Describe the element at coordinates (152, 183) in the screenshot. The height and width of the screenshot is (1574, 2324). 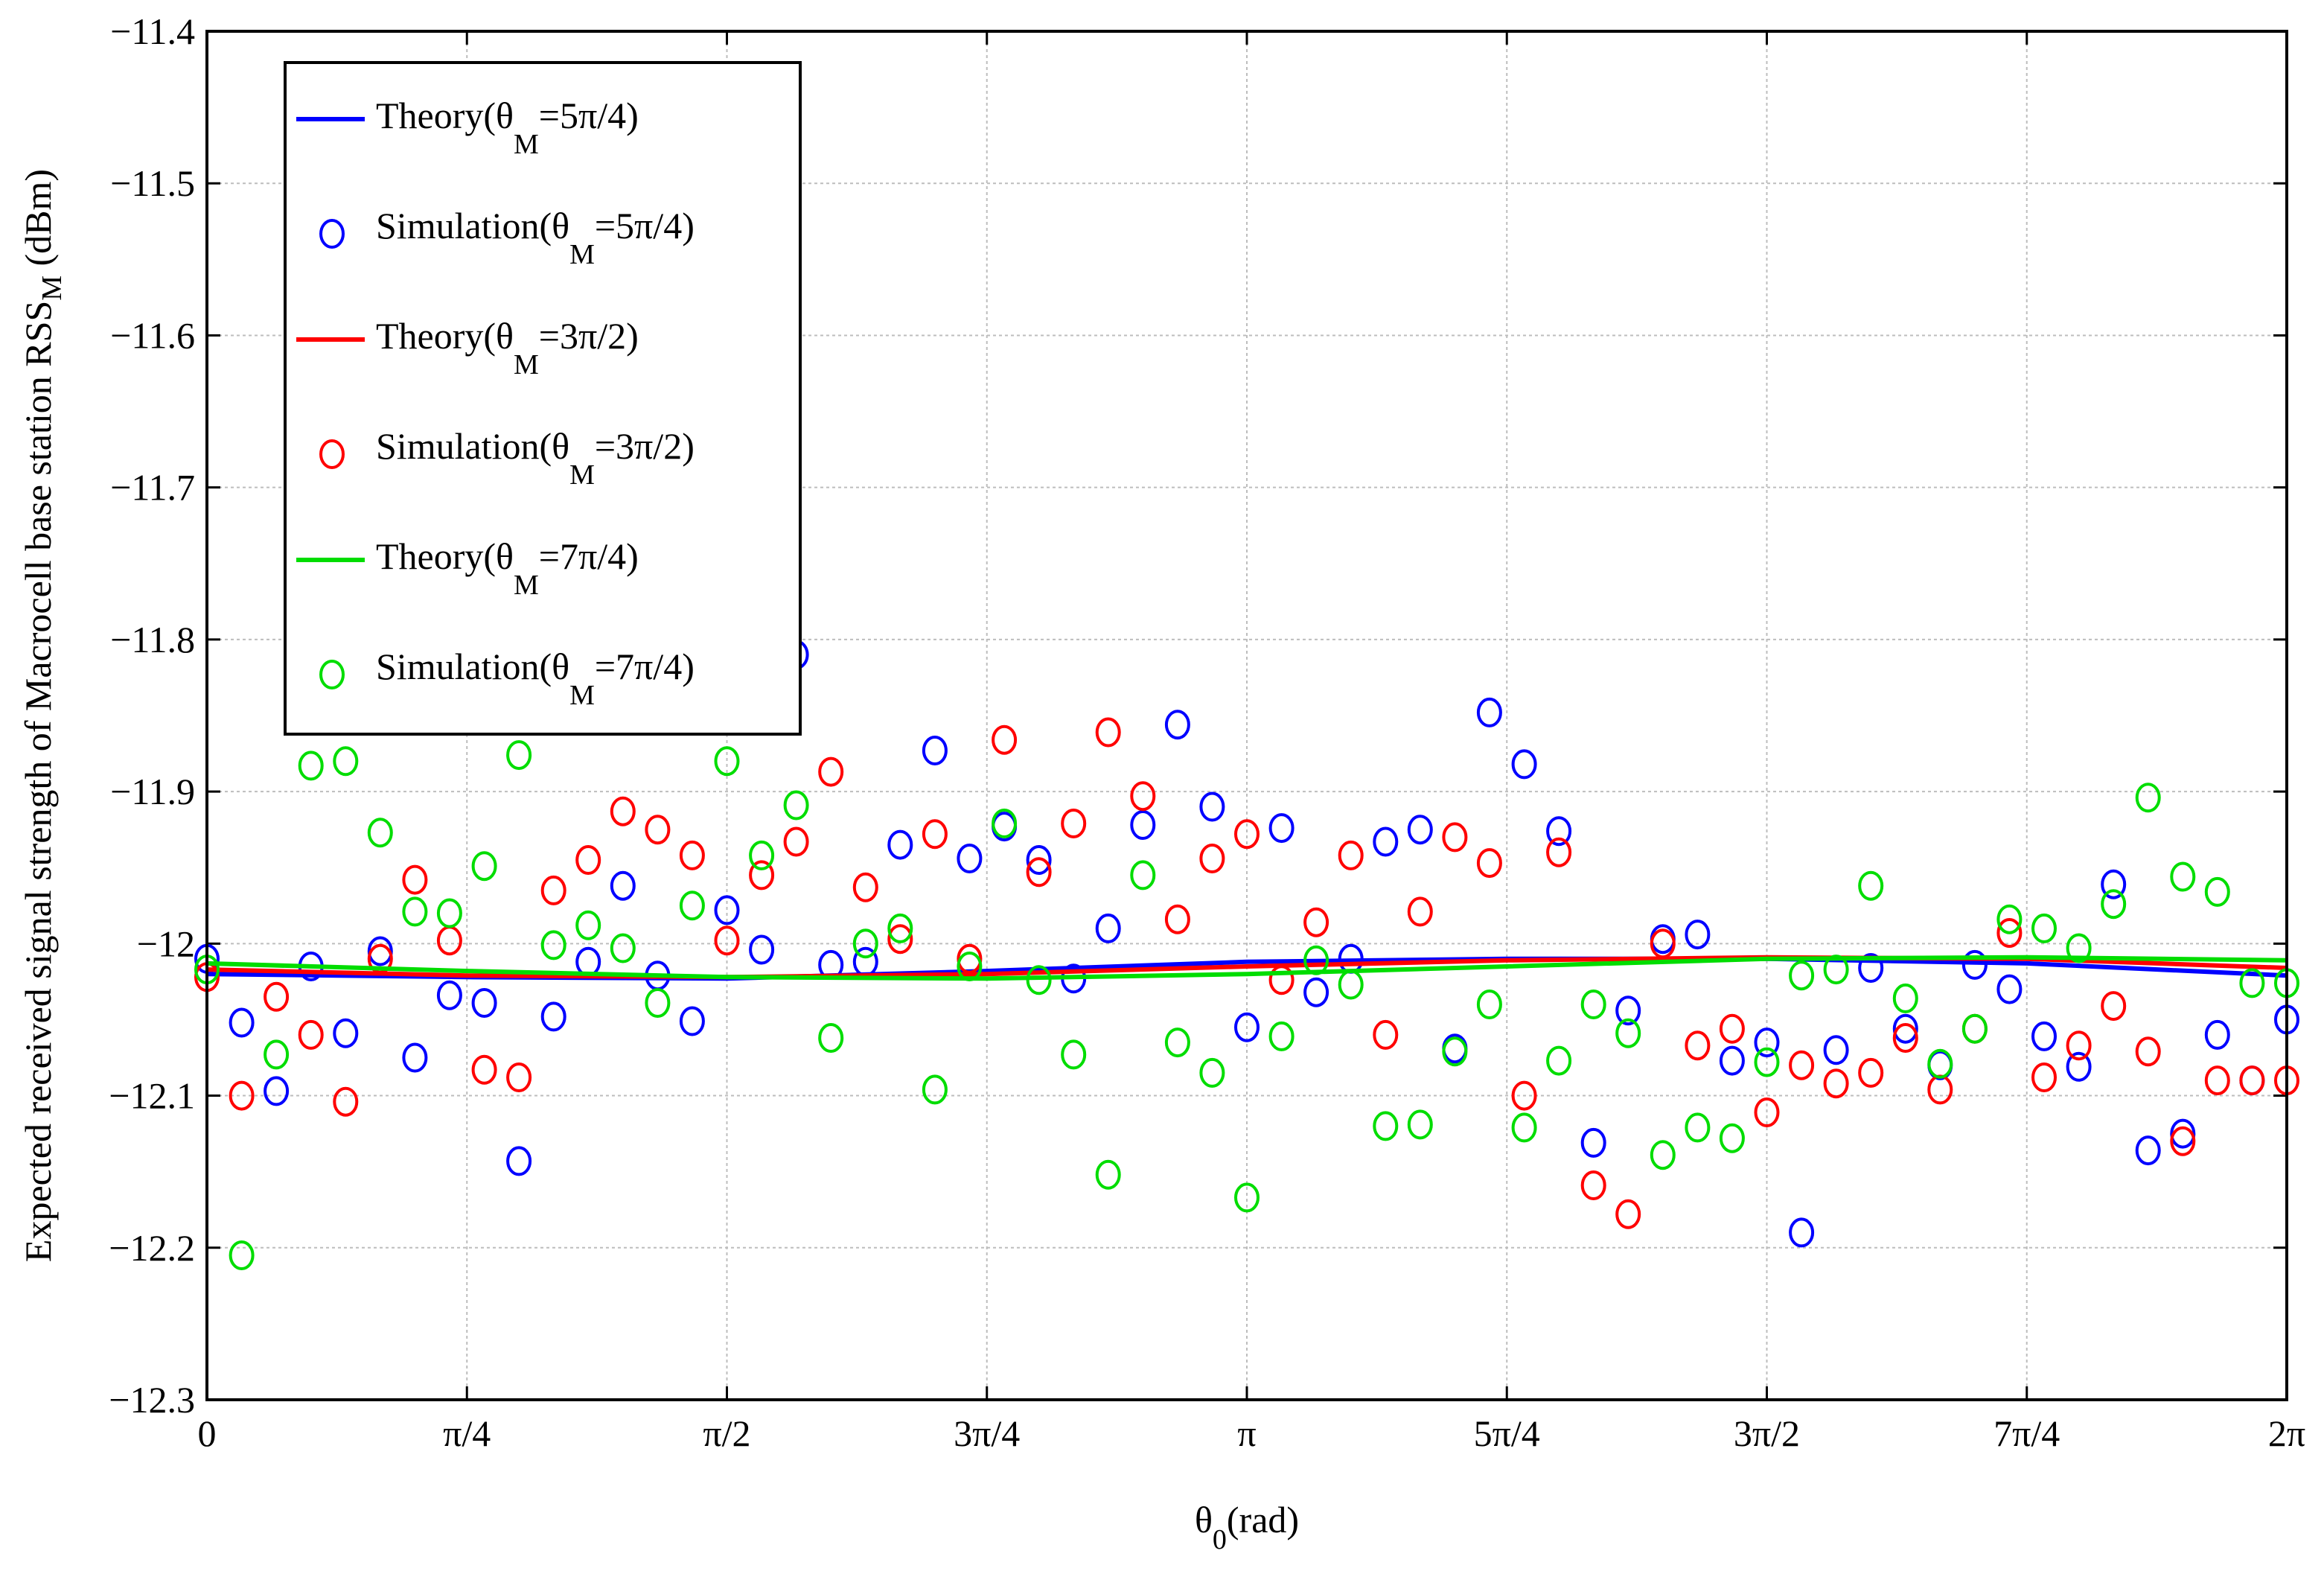
I see `y-tick-label: −11.5` at that location.